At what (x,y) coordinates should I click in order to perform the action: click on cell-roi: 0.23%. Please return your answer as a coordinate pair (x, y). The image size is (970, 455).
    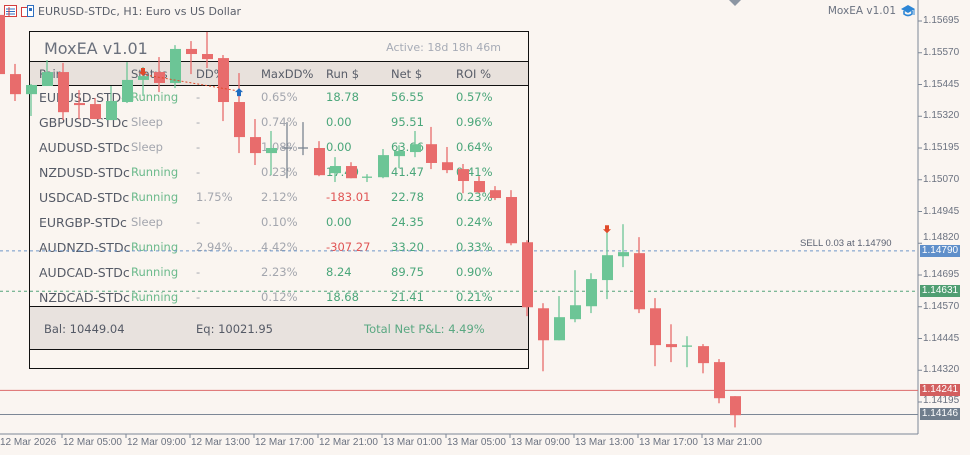
    Looking at the image, I should click on (474, 197).